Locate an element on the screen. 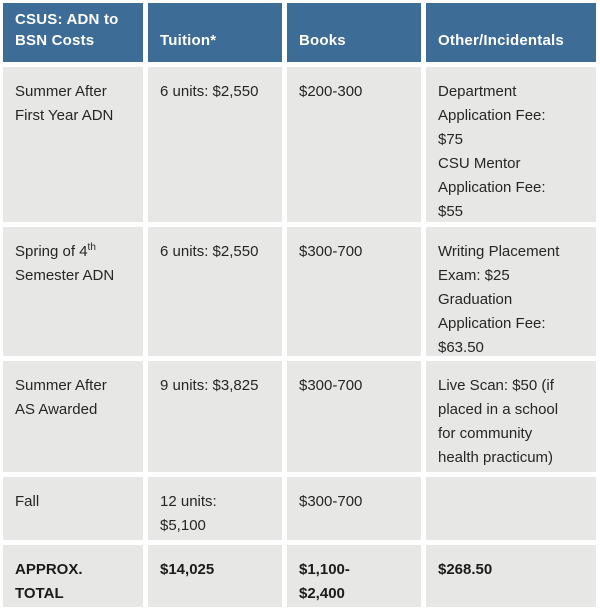  cell-r4-other is located at coordinates (511, 508).